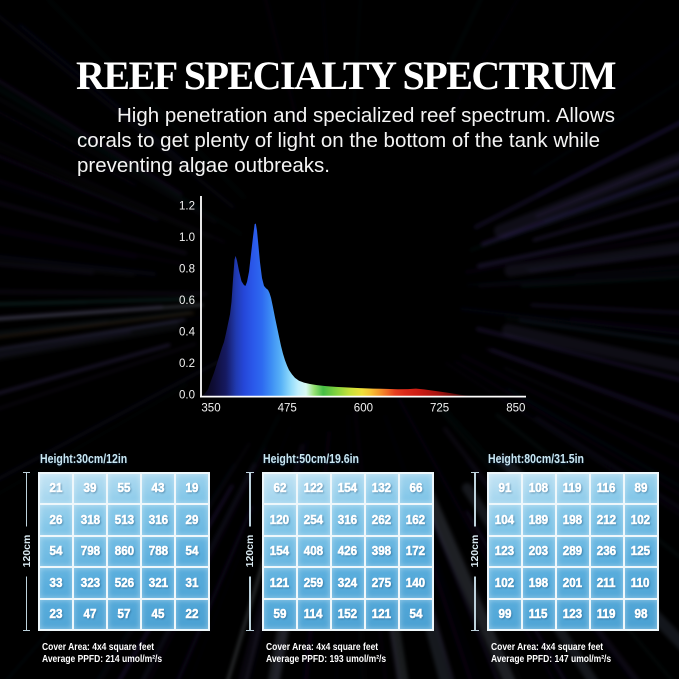 This screenshot has width=679, height=679. Describe the element at coordinates (187, 207) in the screenshot. I see `svg-text: 1.2` at that location.